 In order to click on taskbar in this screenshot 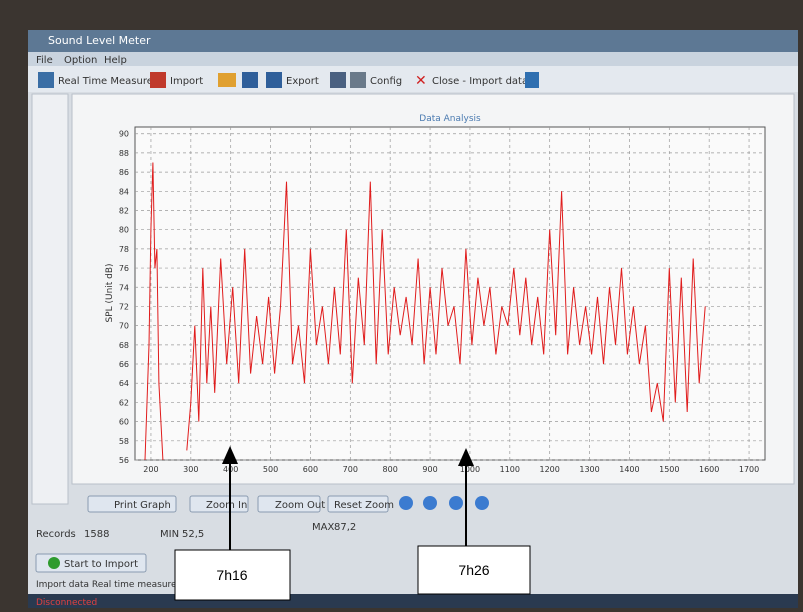, I will do `click(413, 601)`.